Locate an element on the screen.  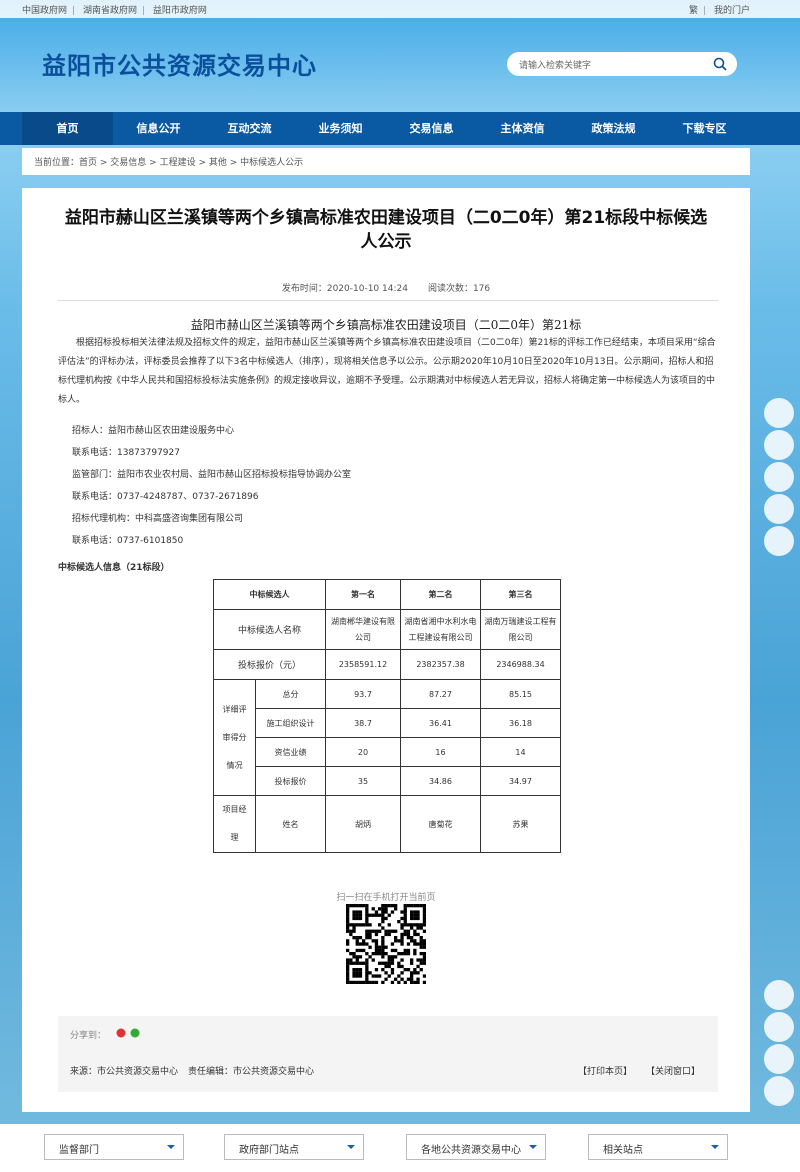
portal-link: 我的门户 is located at coordinates (731, 11).